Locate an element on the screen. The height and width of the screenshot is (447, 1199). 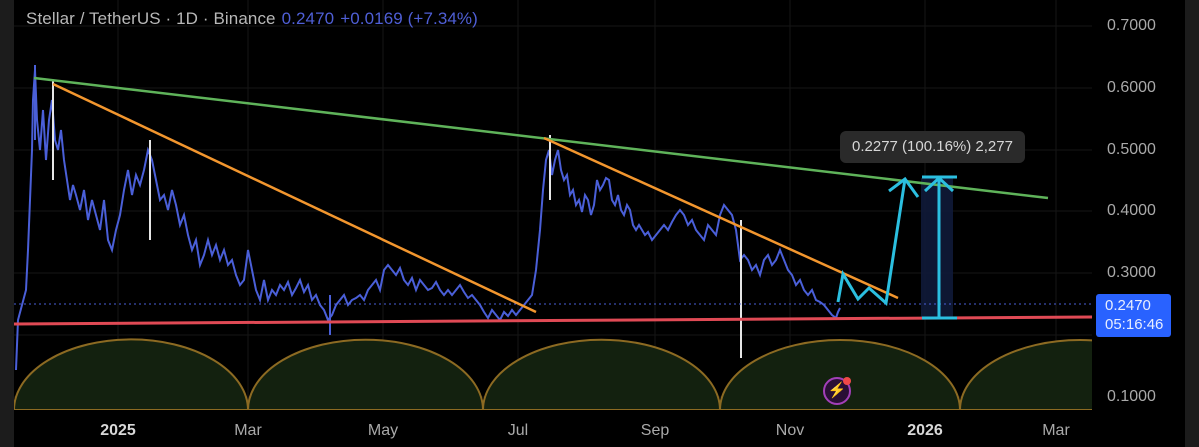
measure-box is located at coordinates (937, 248).